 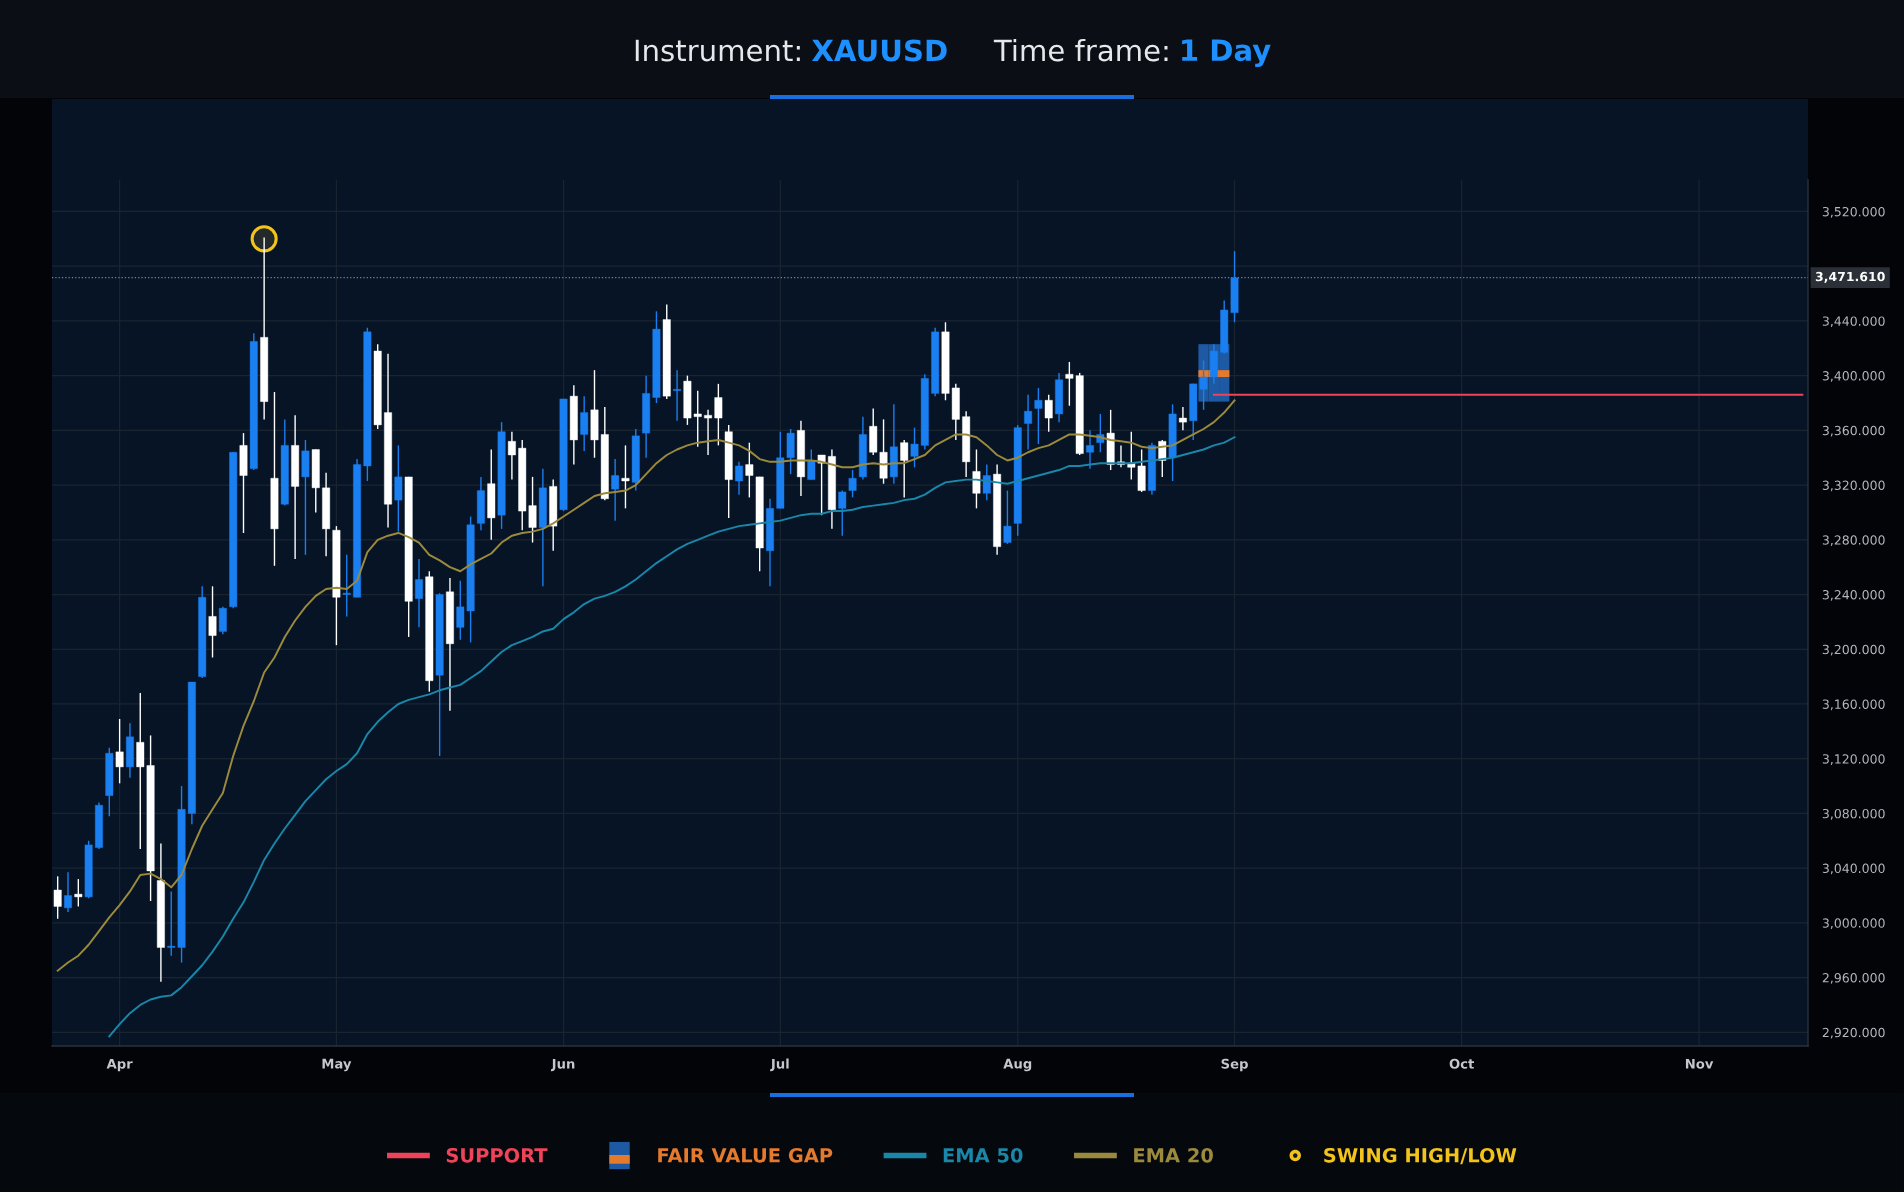 I want to click on y-tick-label: 3,160.000, so click(x=1853, y=705).